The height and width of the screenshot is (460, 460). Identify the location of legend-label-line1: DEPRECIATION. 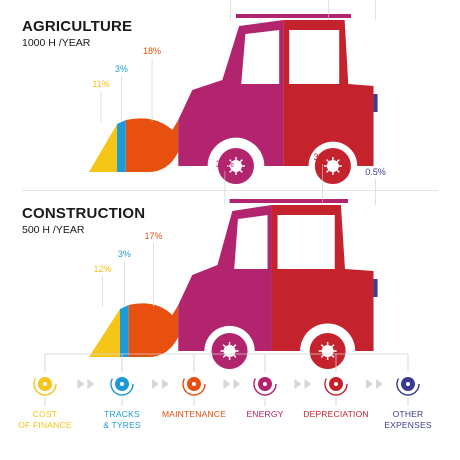
(336, 414).